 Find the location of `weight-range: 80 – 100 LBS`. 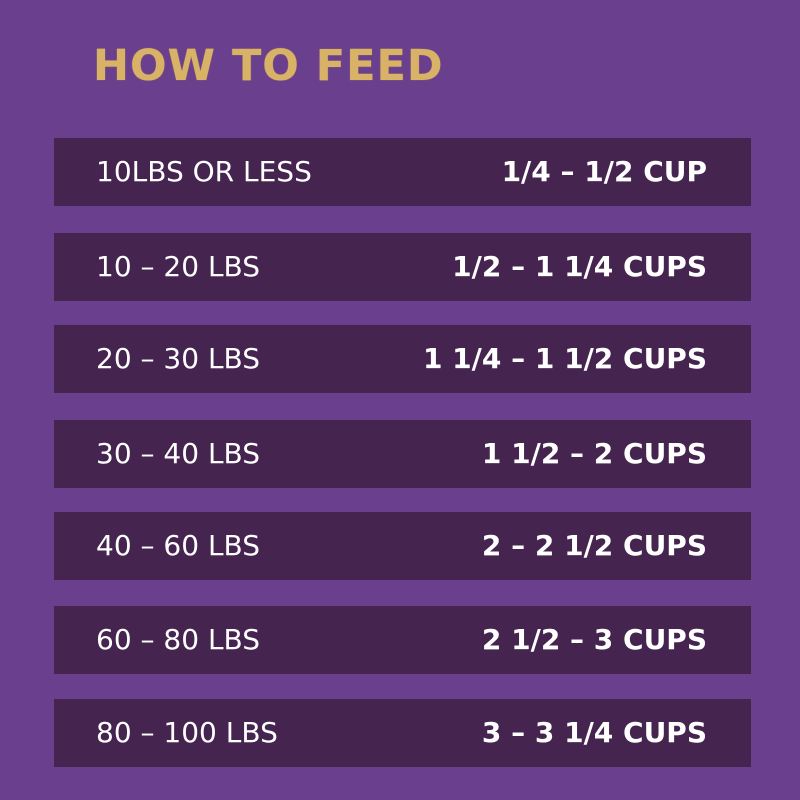

weight-range: 80 – 100 LBS is located at coordinates (187, 732).